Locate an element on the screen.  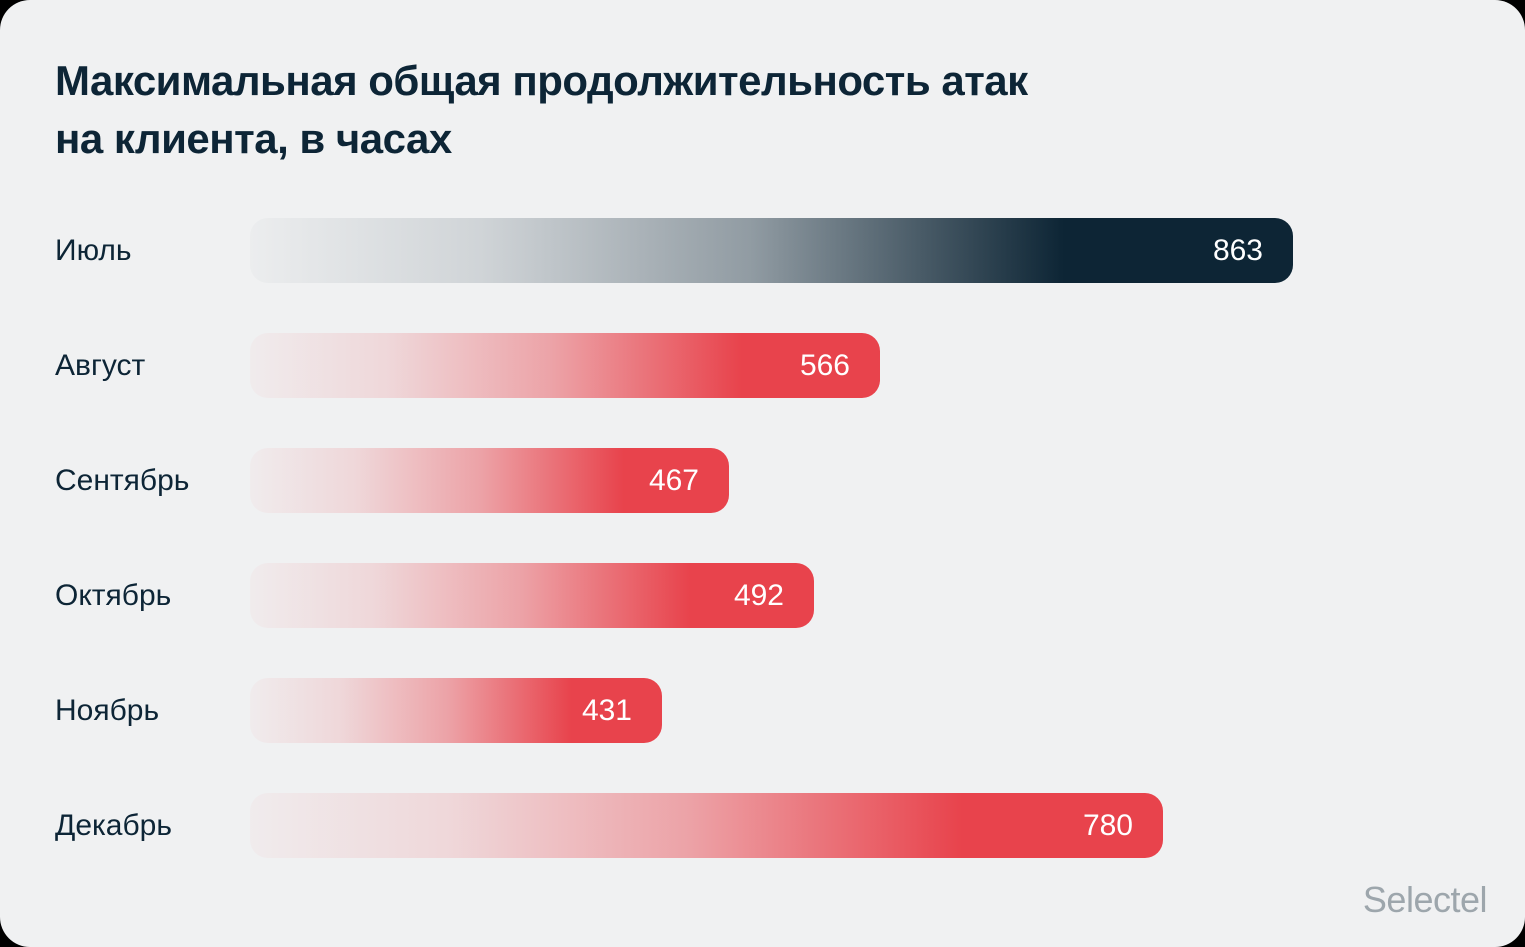
category-label: Ноябрь is located at coordinates (107, 710).